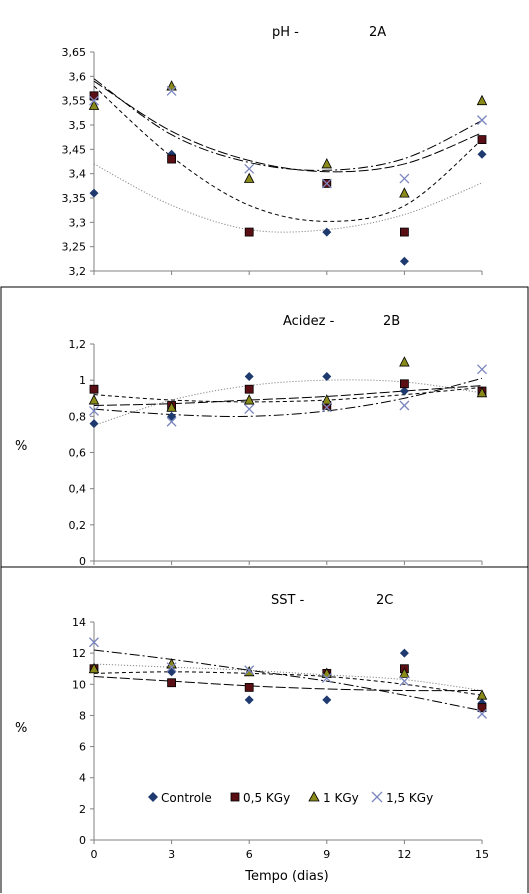  What do you see at coordinates (235, 797) in the screenshot?
I see `square-icon` at bounding box center [235, 797].